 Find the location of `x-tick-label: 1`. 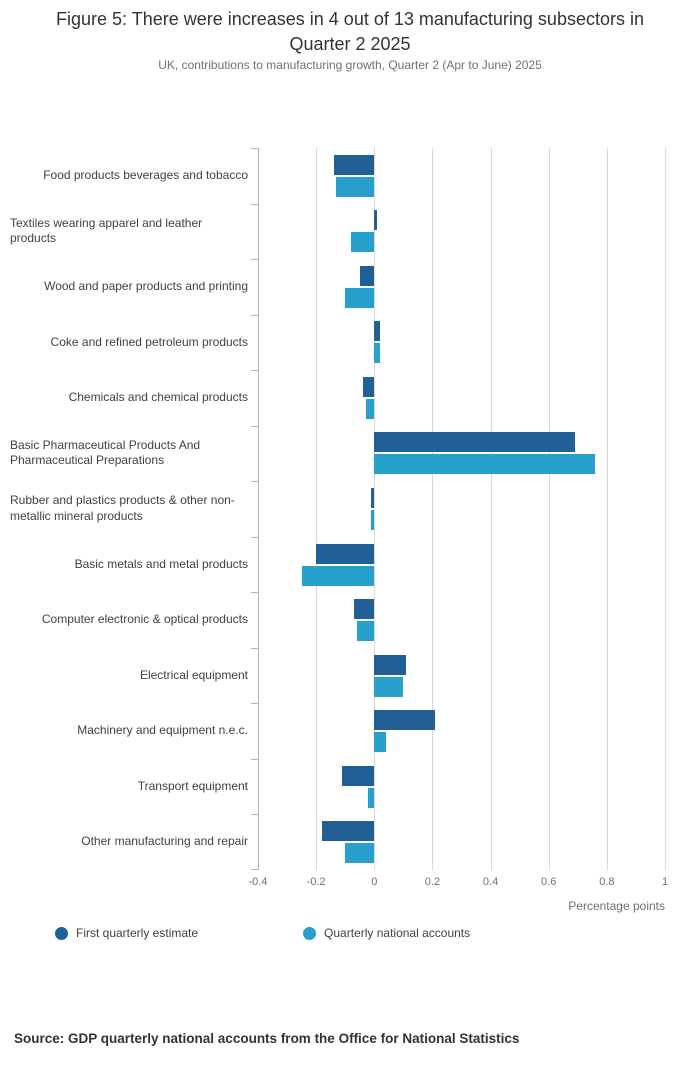

x-tick-label: 1 is located at coordinates (665, 882).